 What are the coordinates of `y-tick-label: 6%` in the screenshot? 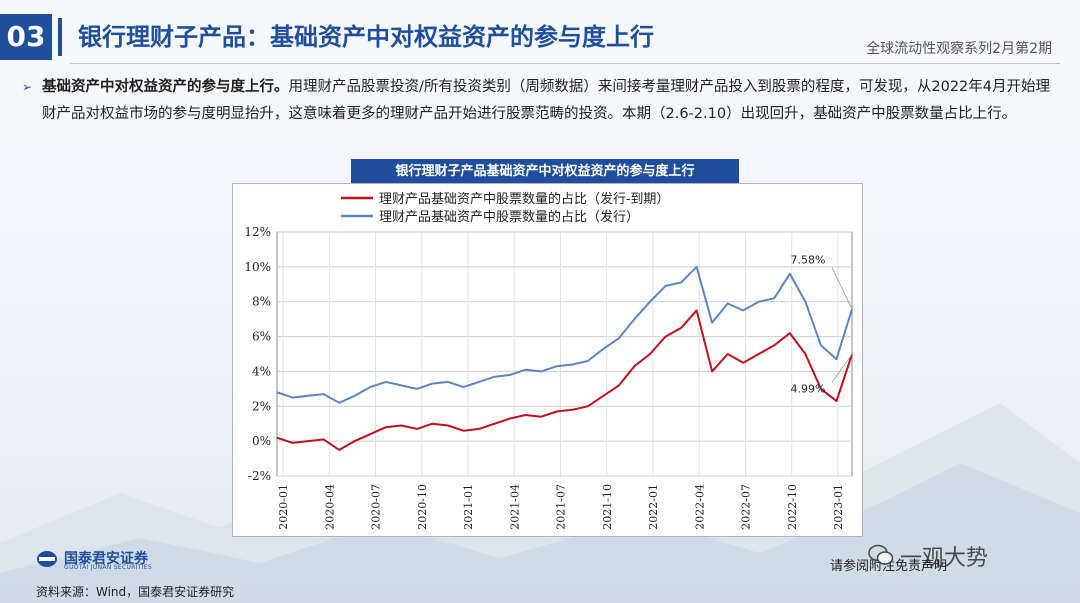 It's located at (261, 337).